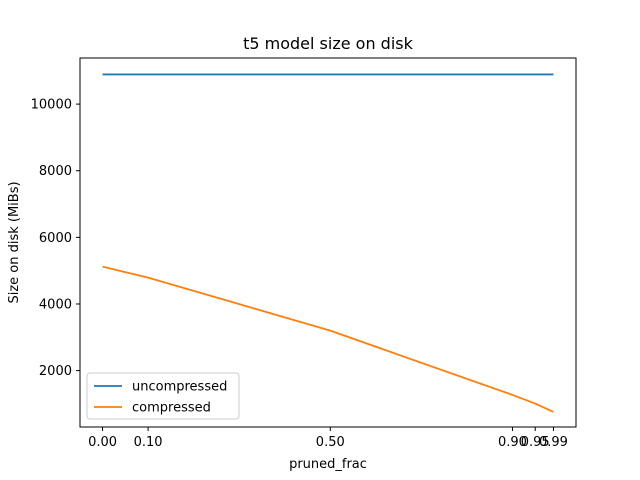 The image size is (640, 480). What do you see at coordinates (55, 171) in the screenshot?
I see `y-tick-label: 8000` at bounding box center [55, 171].